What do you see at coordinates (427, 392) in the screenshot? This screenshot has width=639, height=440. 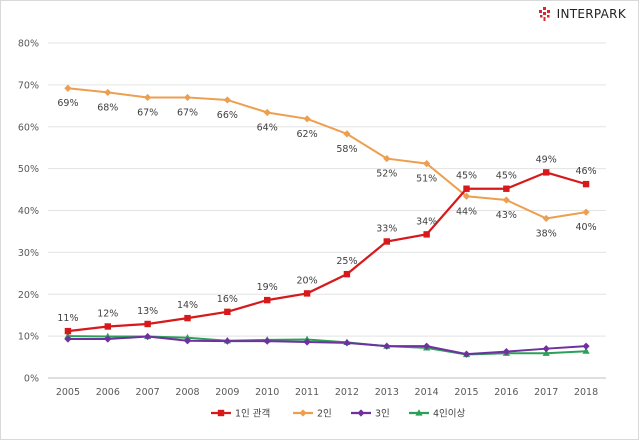 I see `x-tick-label: 2014` at bounding box center [427, 392].